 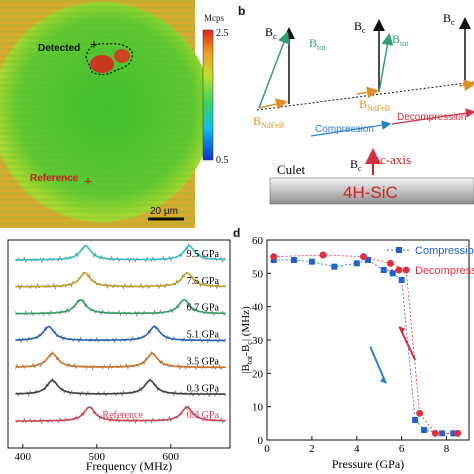 What do you see at coordinates (203, 361) in the screenshot?
I see `series-label-4: 3.5 GPa` at bounding box center [203, 361].